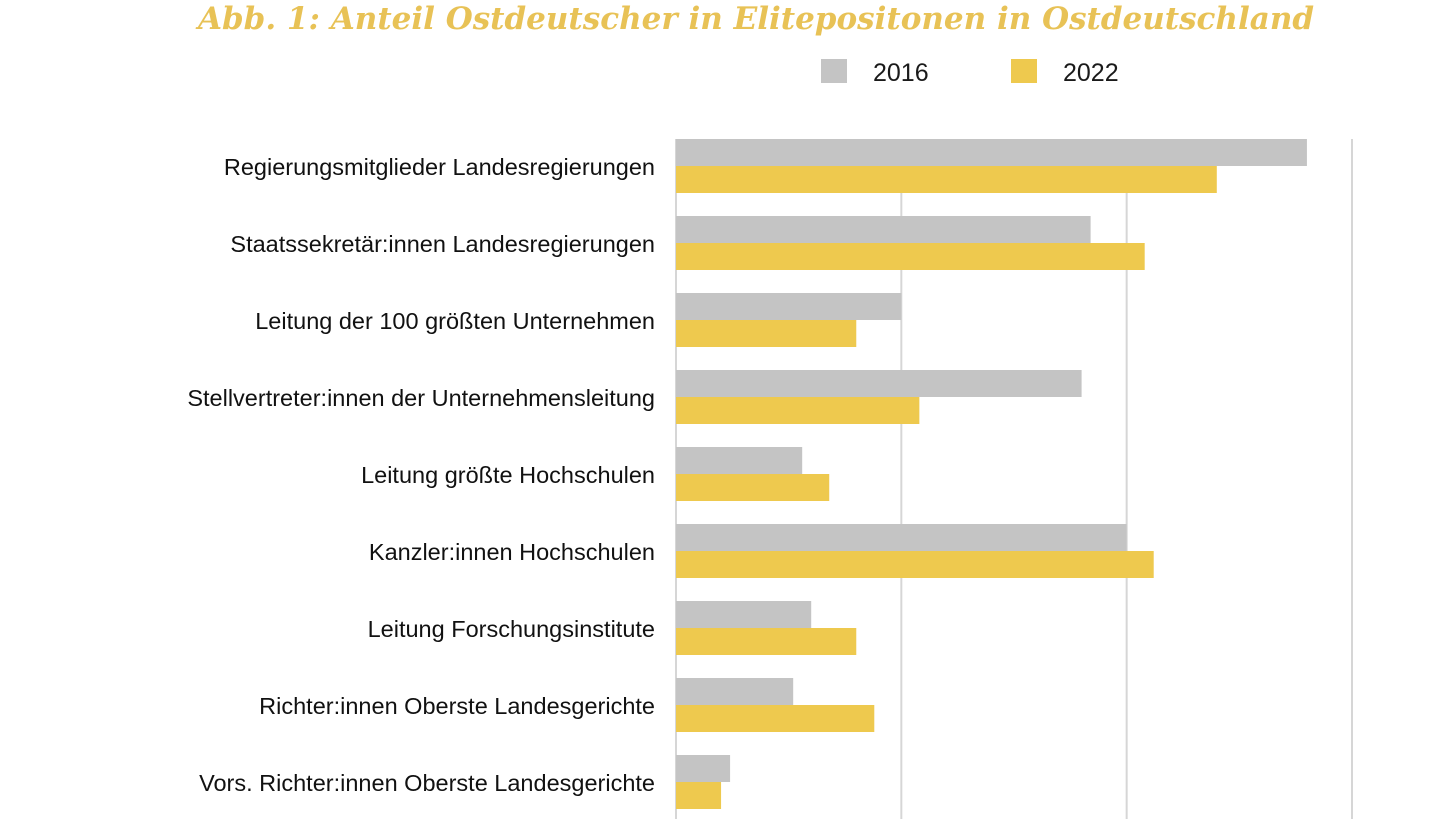 This screenshot has width=1456, height=819. I want to click on category-label-5: Kanzler:innen Hochschulen, so click(512, 552).